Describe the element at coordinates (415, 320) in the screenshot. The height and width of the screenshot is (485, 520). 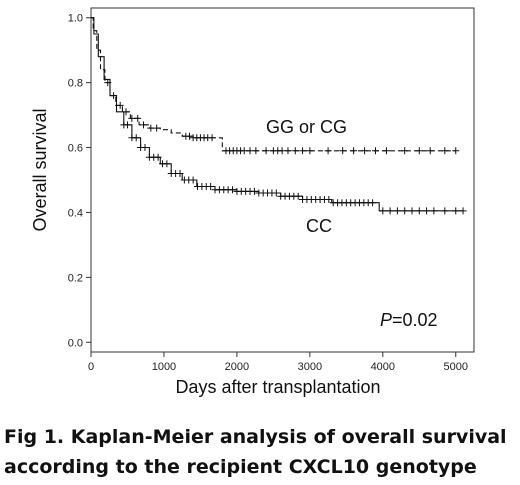
I see `p-value-number: =0.02` at that location.